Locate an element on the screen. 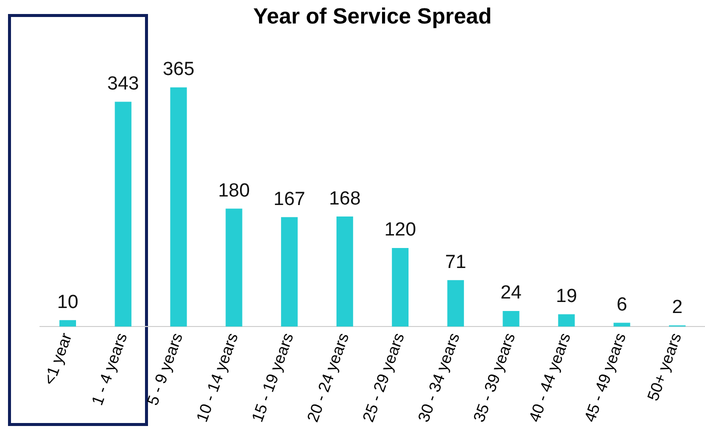  x-tick-label: 20 - 24 years is located at coordinates (328, 378).